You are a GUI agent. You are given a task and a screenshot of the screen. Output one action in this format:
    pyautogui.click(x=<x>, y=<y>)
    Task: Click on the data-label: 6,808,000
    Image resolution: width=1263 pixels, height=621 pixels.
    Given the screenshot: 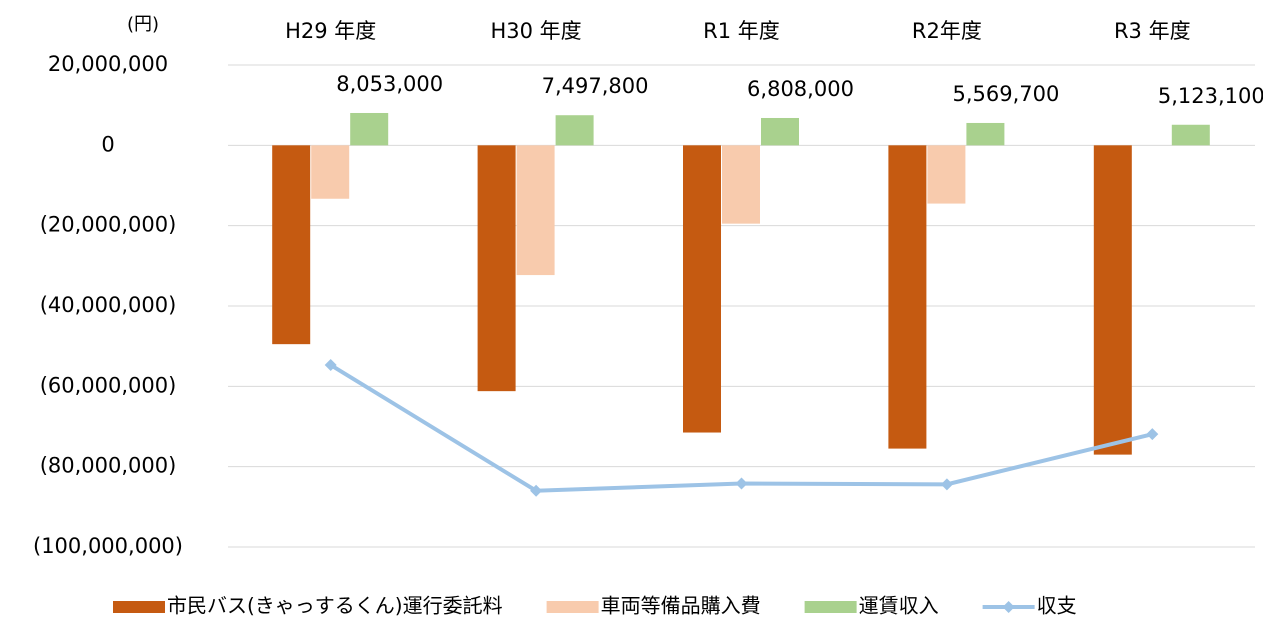 What is the action you would take?
    pyautogui.click(x=800, y=89)
    